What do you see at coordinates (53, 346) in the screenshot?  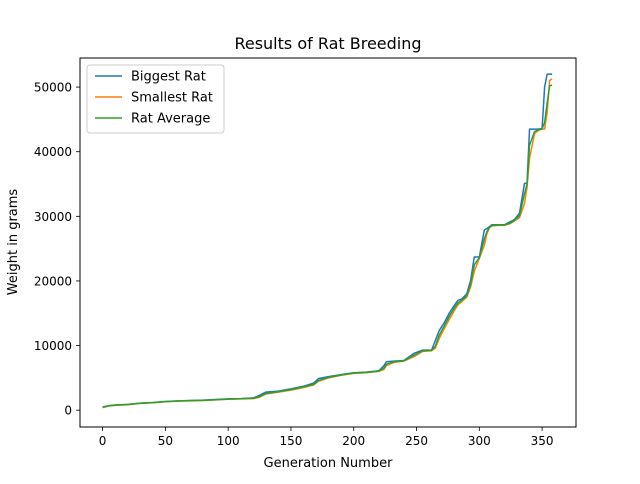 I see `y-tick-label: 10000` at bounding box center [53, 346].